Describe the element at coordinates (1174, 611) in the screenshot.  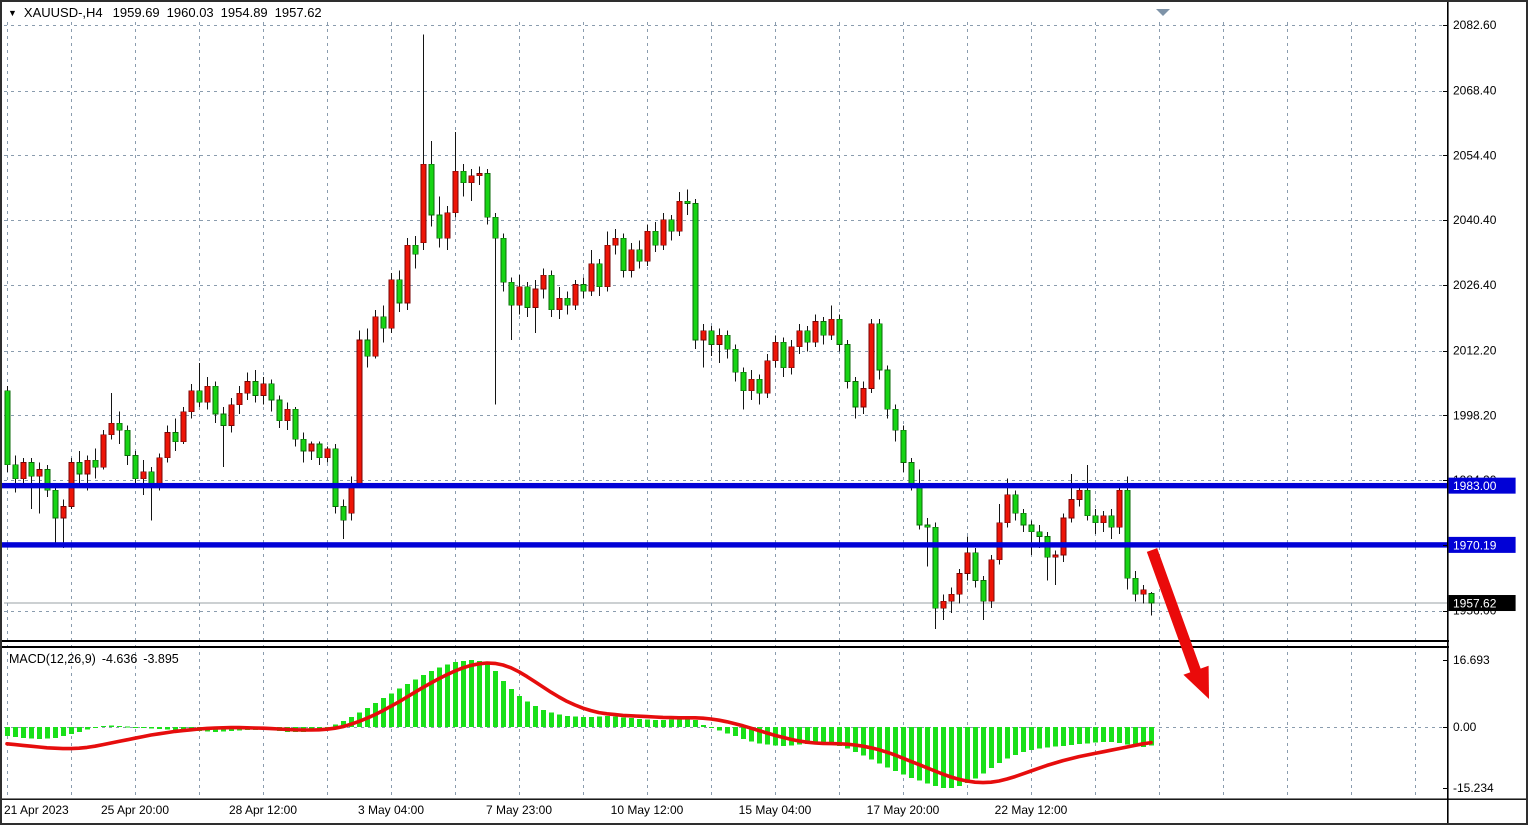
I see `trend-arrow-shaft` at that location.